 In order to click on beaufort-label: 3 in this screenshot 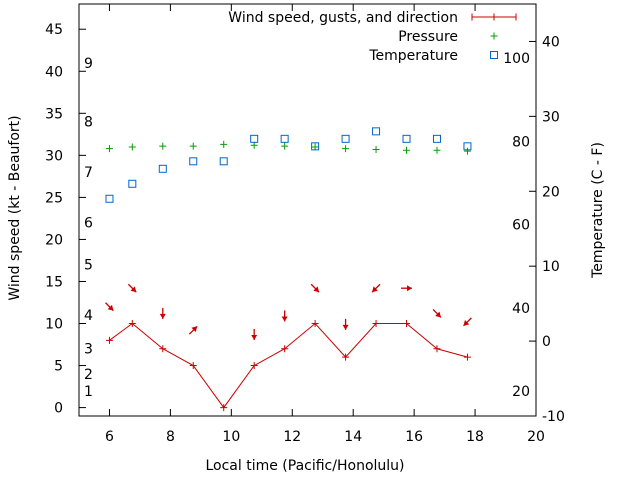, I will do `click(88, 350)`.